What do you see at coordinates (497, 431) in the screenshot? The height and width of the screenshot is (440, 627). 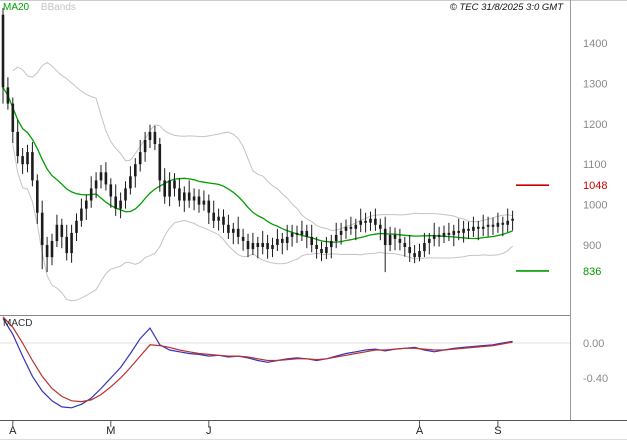 I see `month-label: S` at bounding box center [497, 431].